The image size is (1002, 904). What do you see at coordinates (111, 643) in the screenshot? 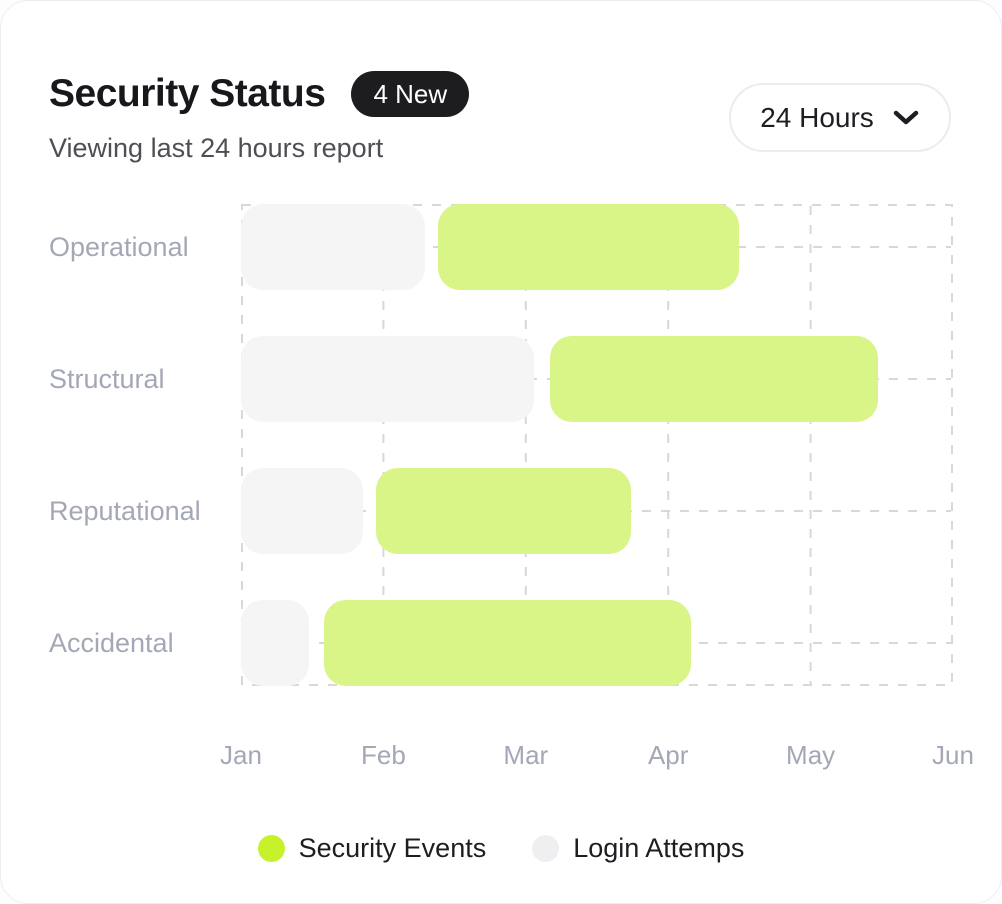
I see `category-label-accidental: Accidental` at bounding box center [111, 643].